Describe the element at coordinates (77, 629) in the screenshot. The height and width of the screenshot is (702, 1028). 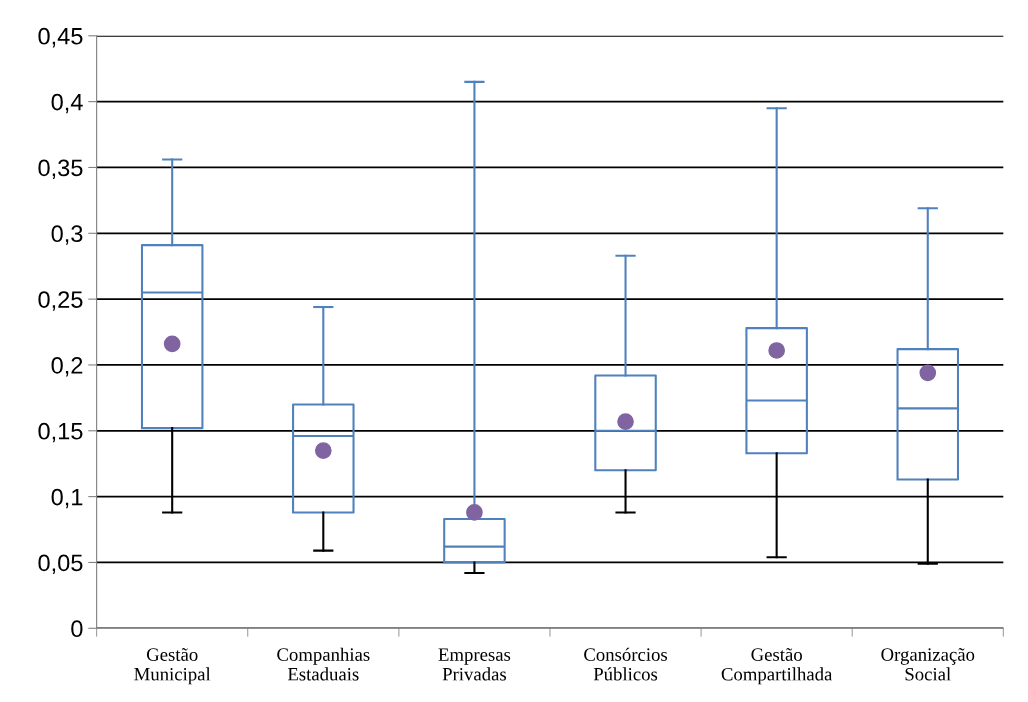
I see `y-tick-label: 0` at that location.